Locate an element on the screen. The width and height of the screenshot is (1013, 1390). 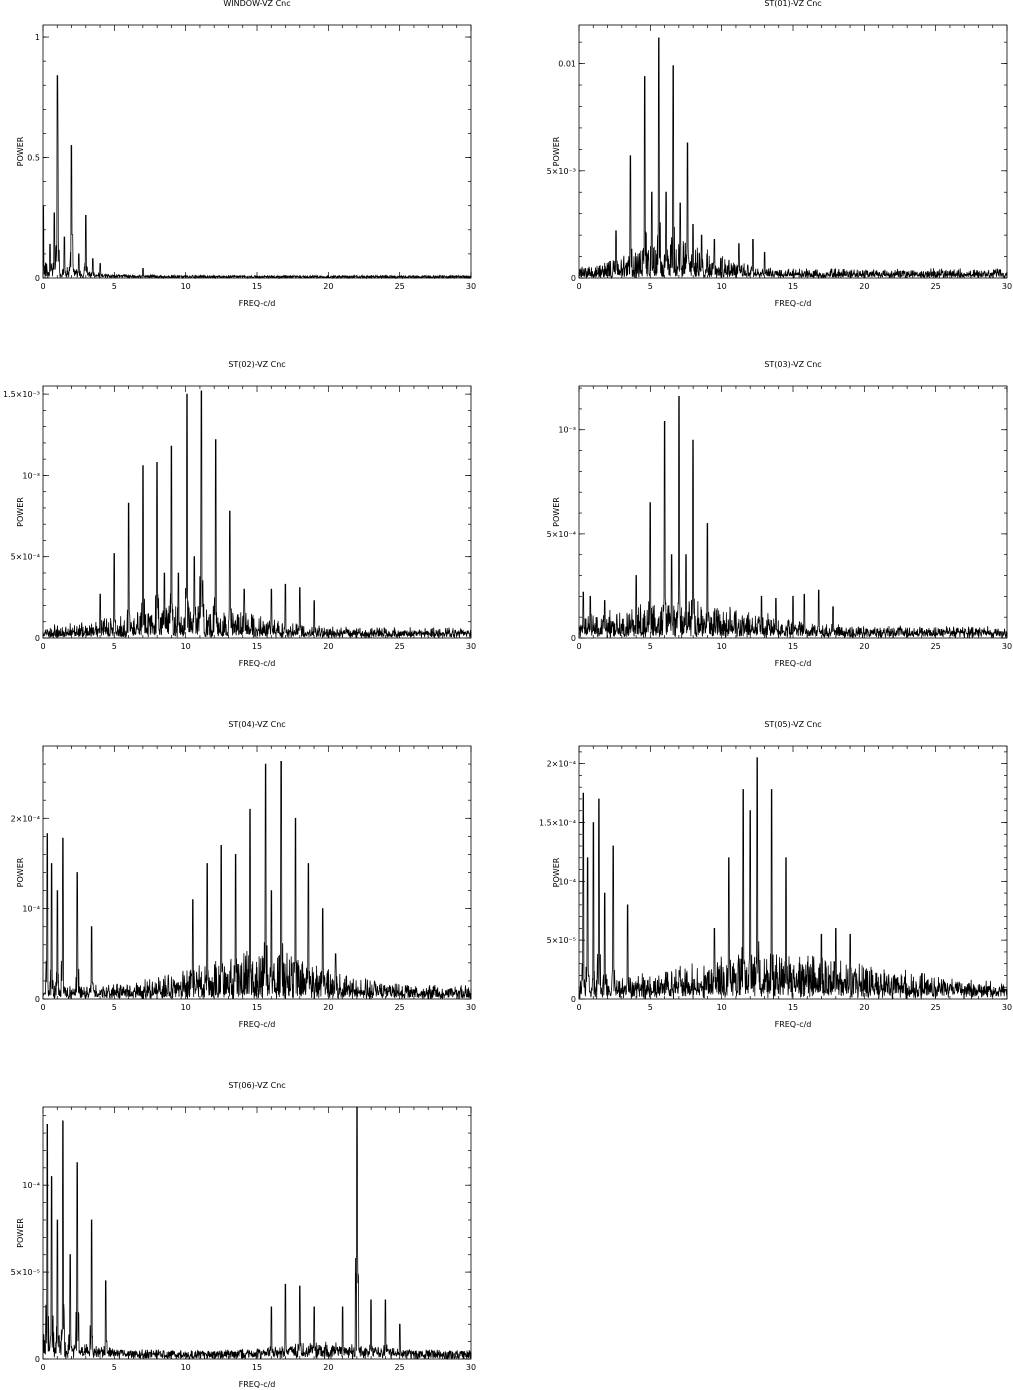
y-tick-label: 2×10⁻⁴ is located at coordinates (561, 764).